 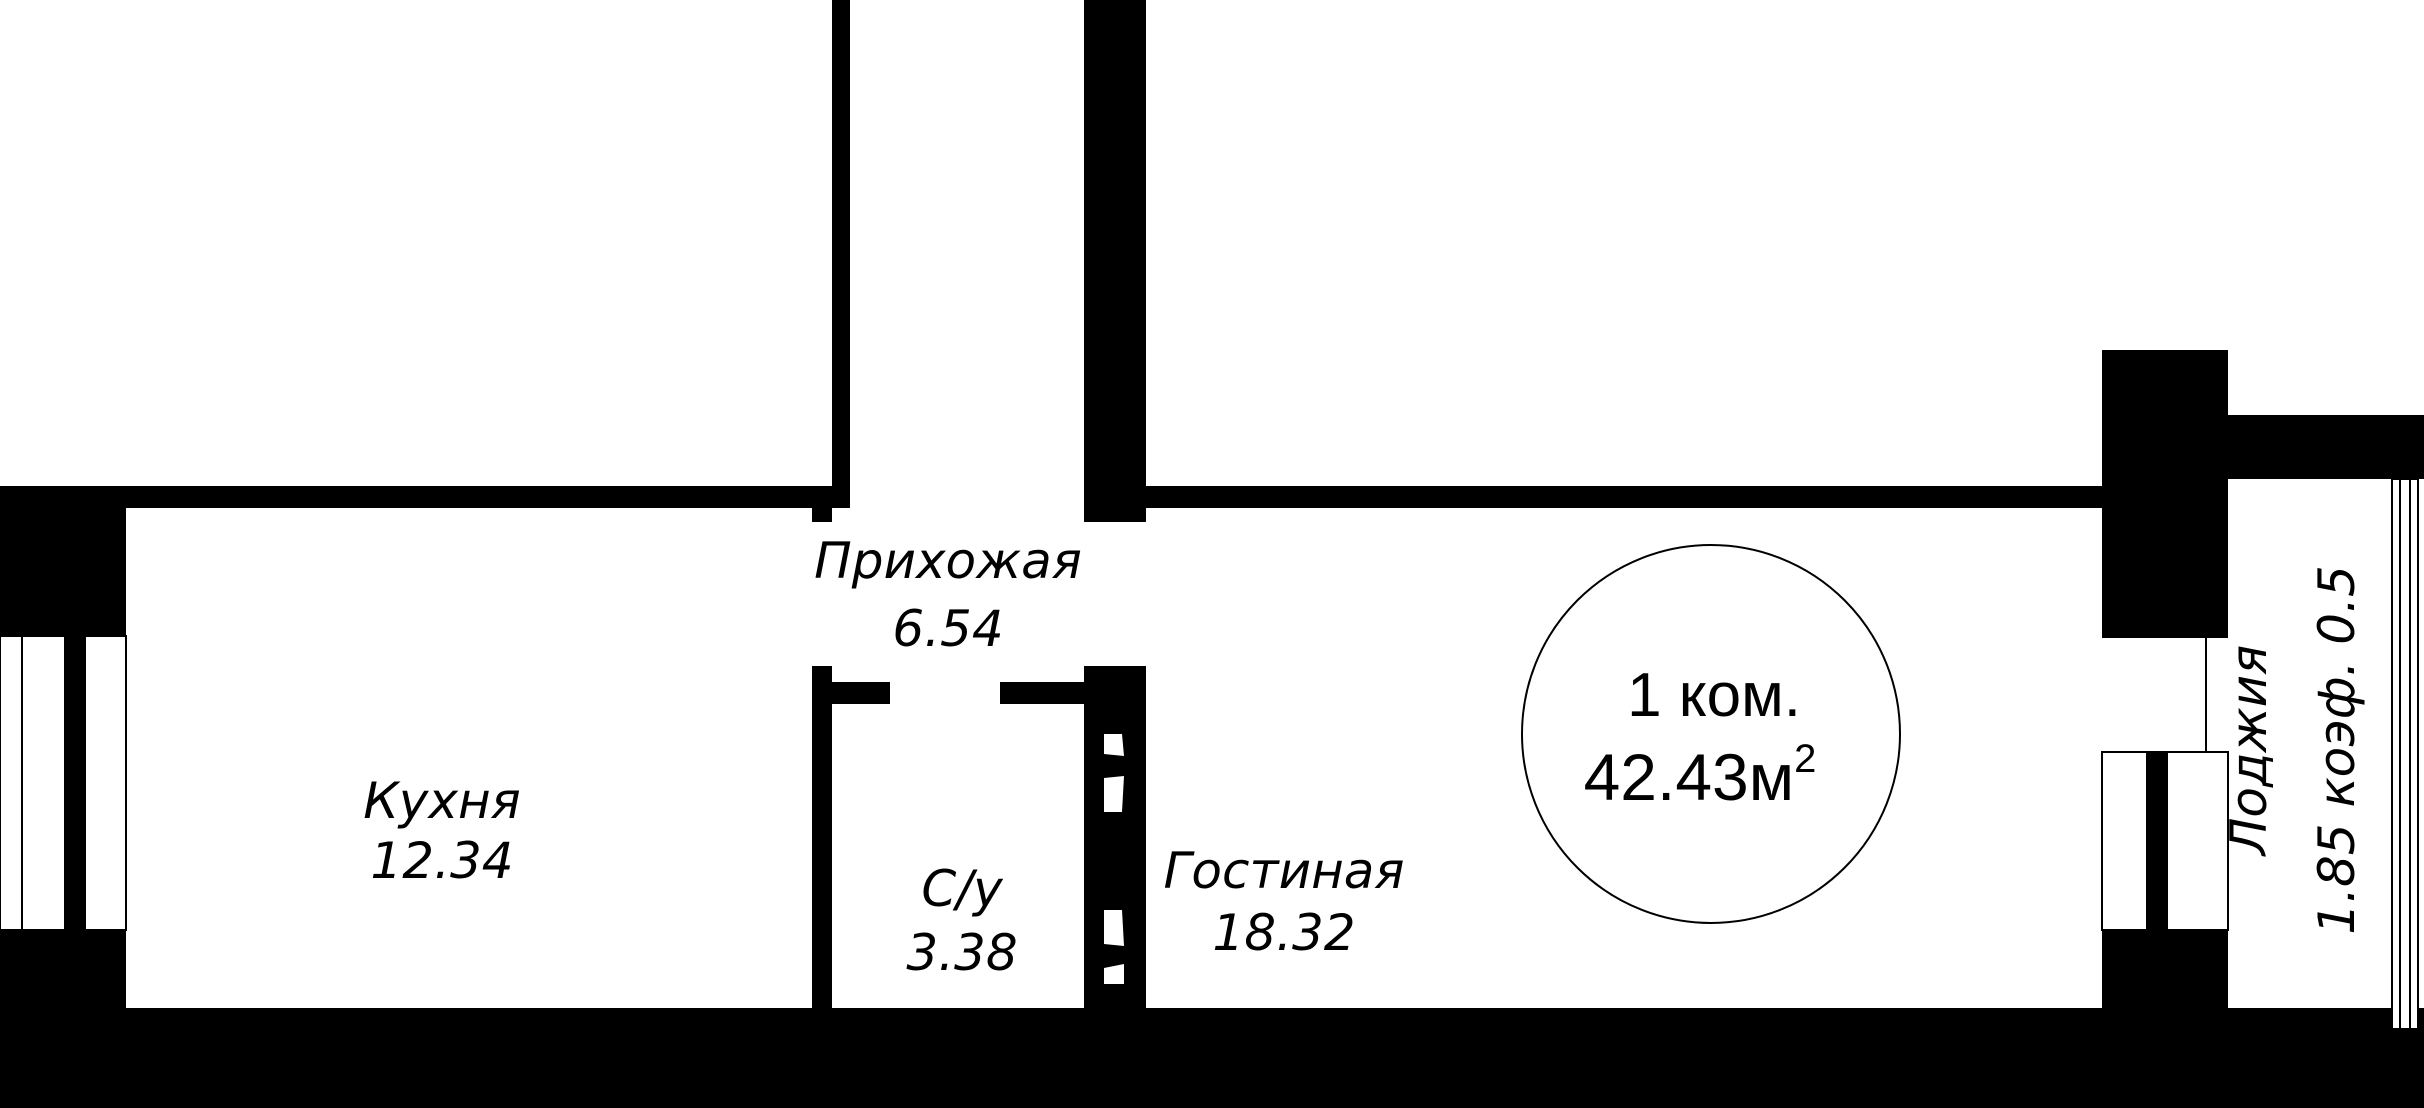 What do you see at coordinates (2337, 750) in the screenshot?
I see `loggia-details: 1.85 коэф. 0.5` at bounding box center [2337, 750].